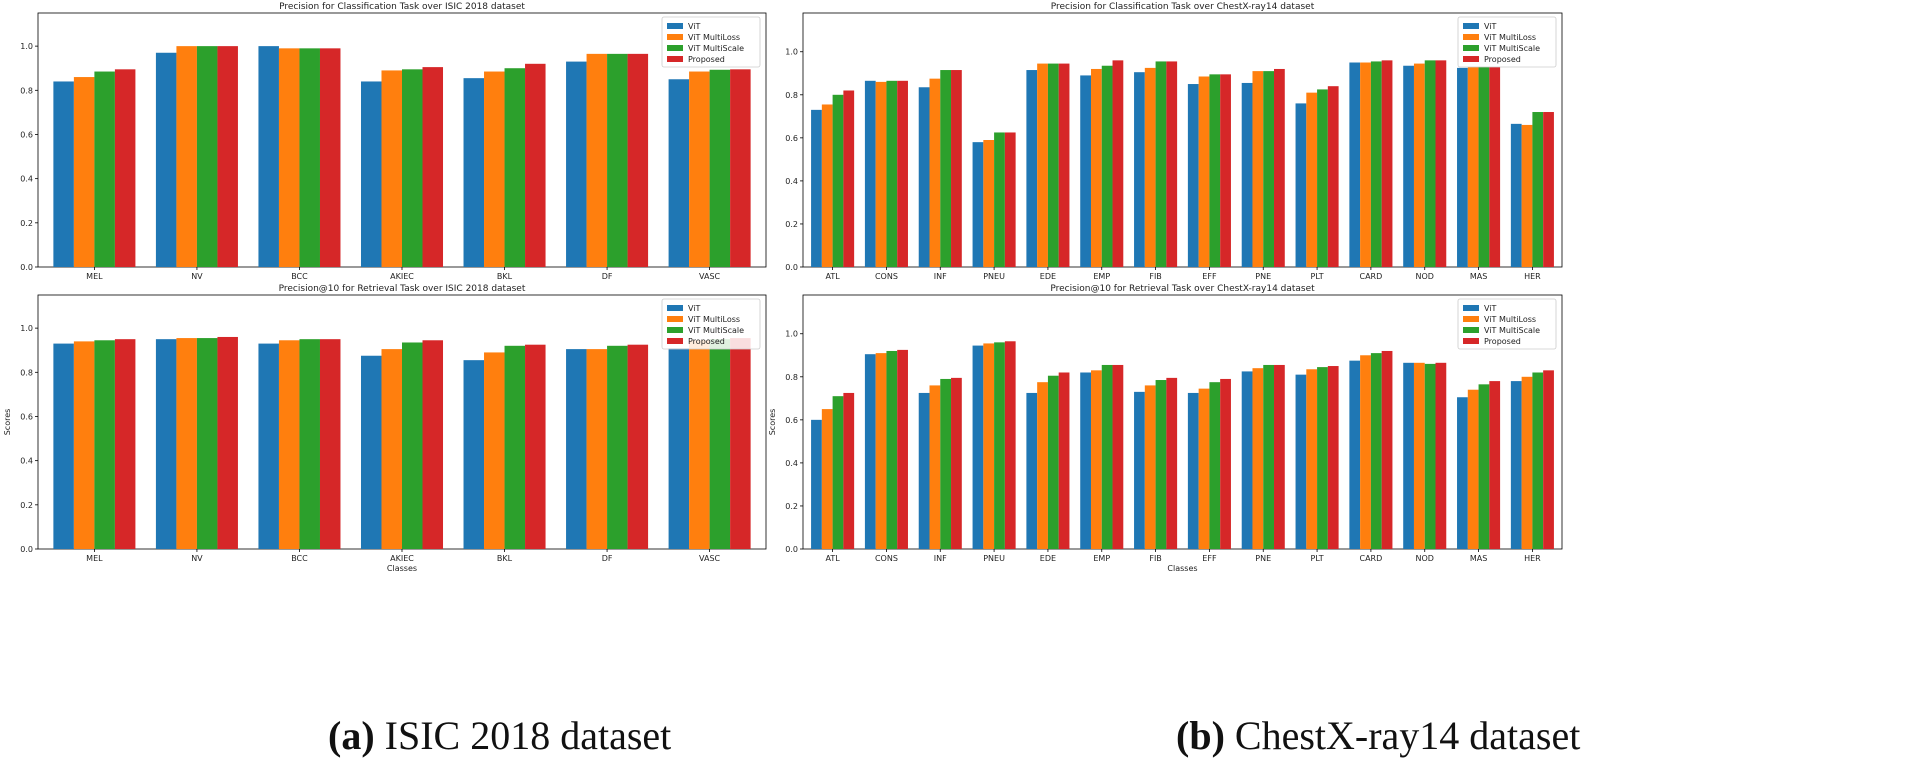  What do you see at coordinates (1322, 458) in the screenshot?
I see `bar-plt-vit-multiscale` at bounding box center [1322, 458].